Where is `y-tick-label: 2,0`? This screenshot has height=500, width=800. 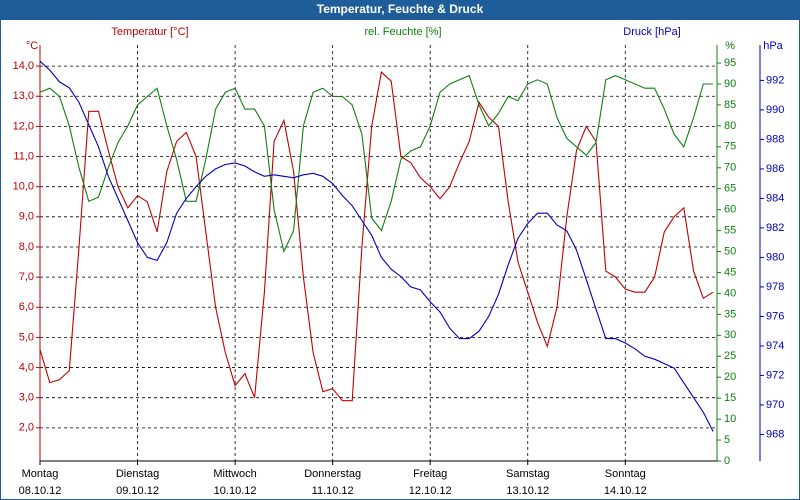
y-tick-label: 2,0 is located at coordinates (26, 428).